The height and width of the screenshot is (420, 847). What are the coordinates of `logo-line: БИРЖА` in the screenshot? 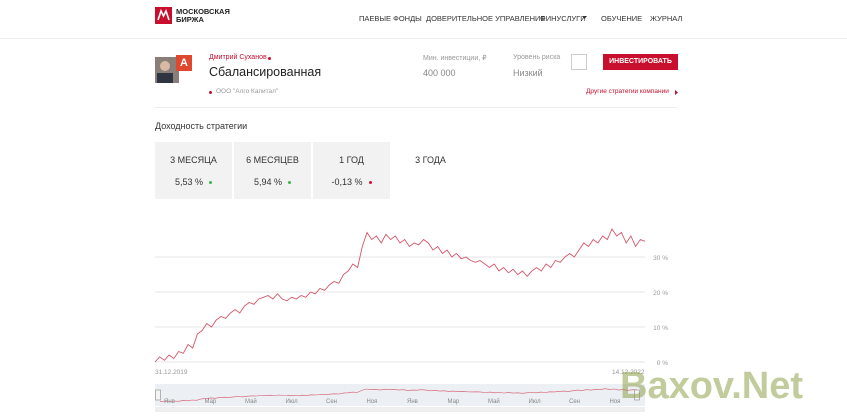 It's located at (190, 19).